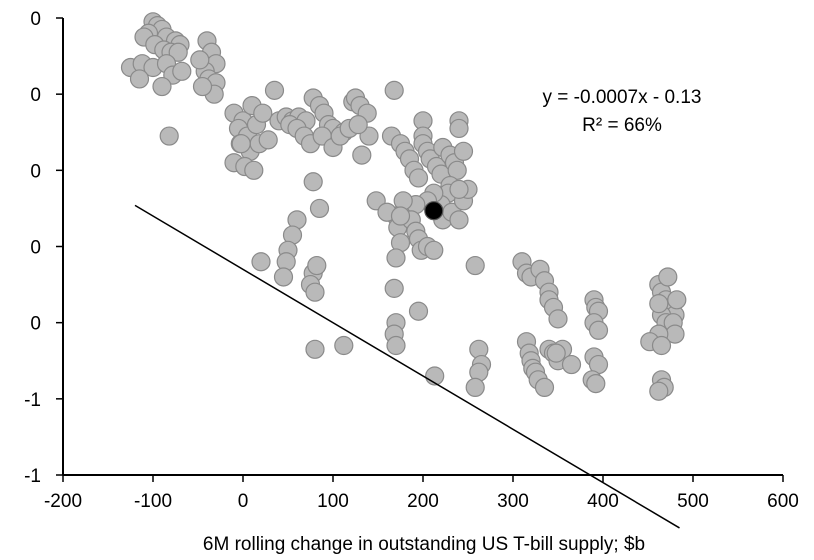  I want to click on x-tick-label: 200, so click(423, 501).